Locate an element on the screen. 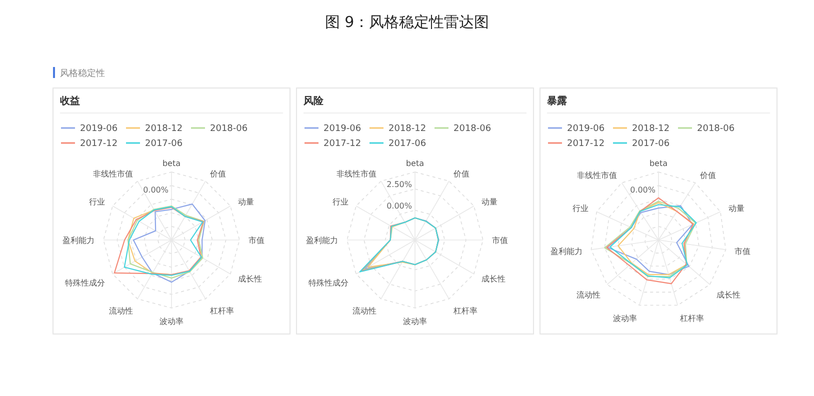 The image size is (814, 396). text: 风格稳定性 is located at coordinates (82, 73).